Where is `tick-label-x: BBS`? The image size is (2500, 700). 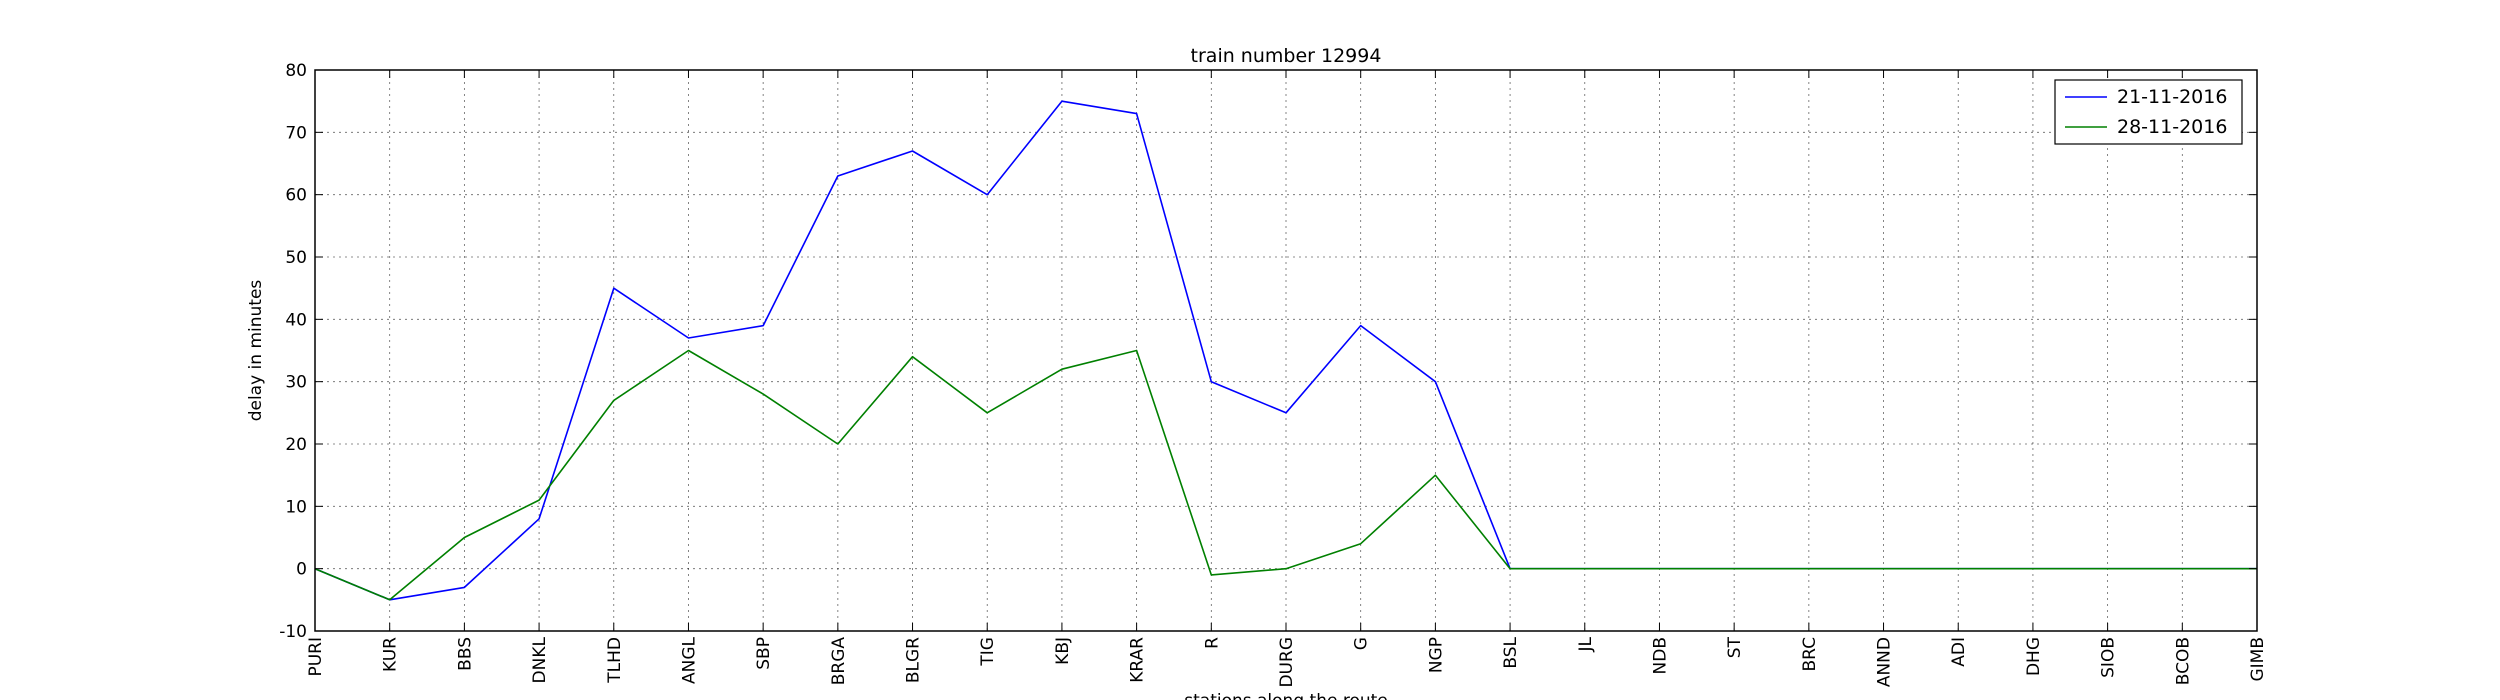
tick-label-x: BBS is located at coordinates (465, 654).